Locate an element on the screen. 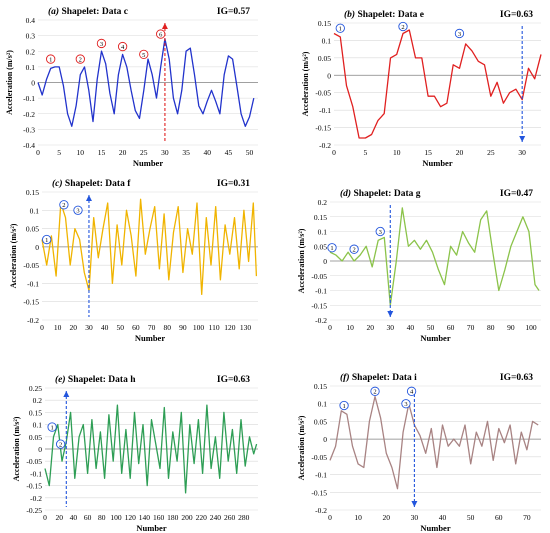  annotation-marker: 1 is located at coordinates (47, 239).